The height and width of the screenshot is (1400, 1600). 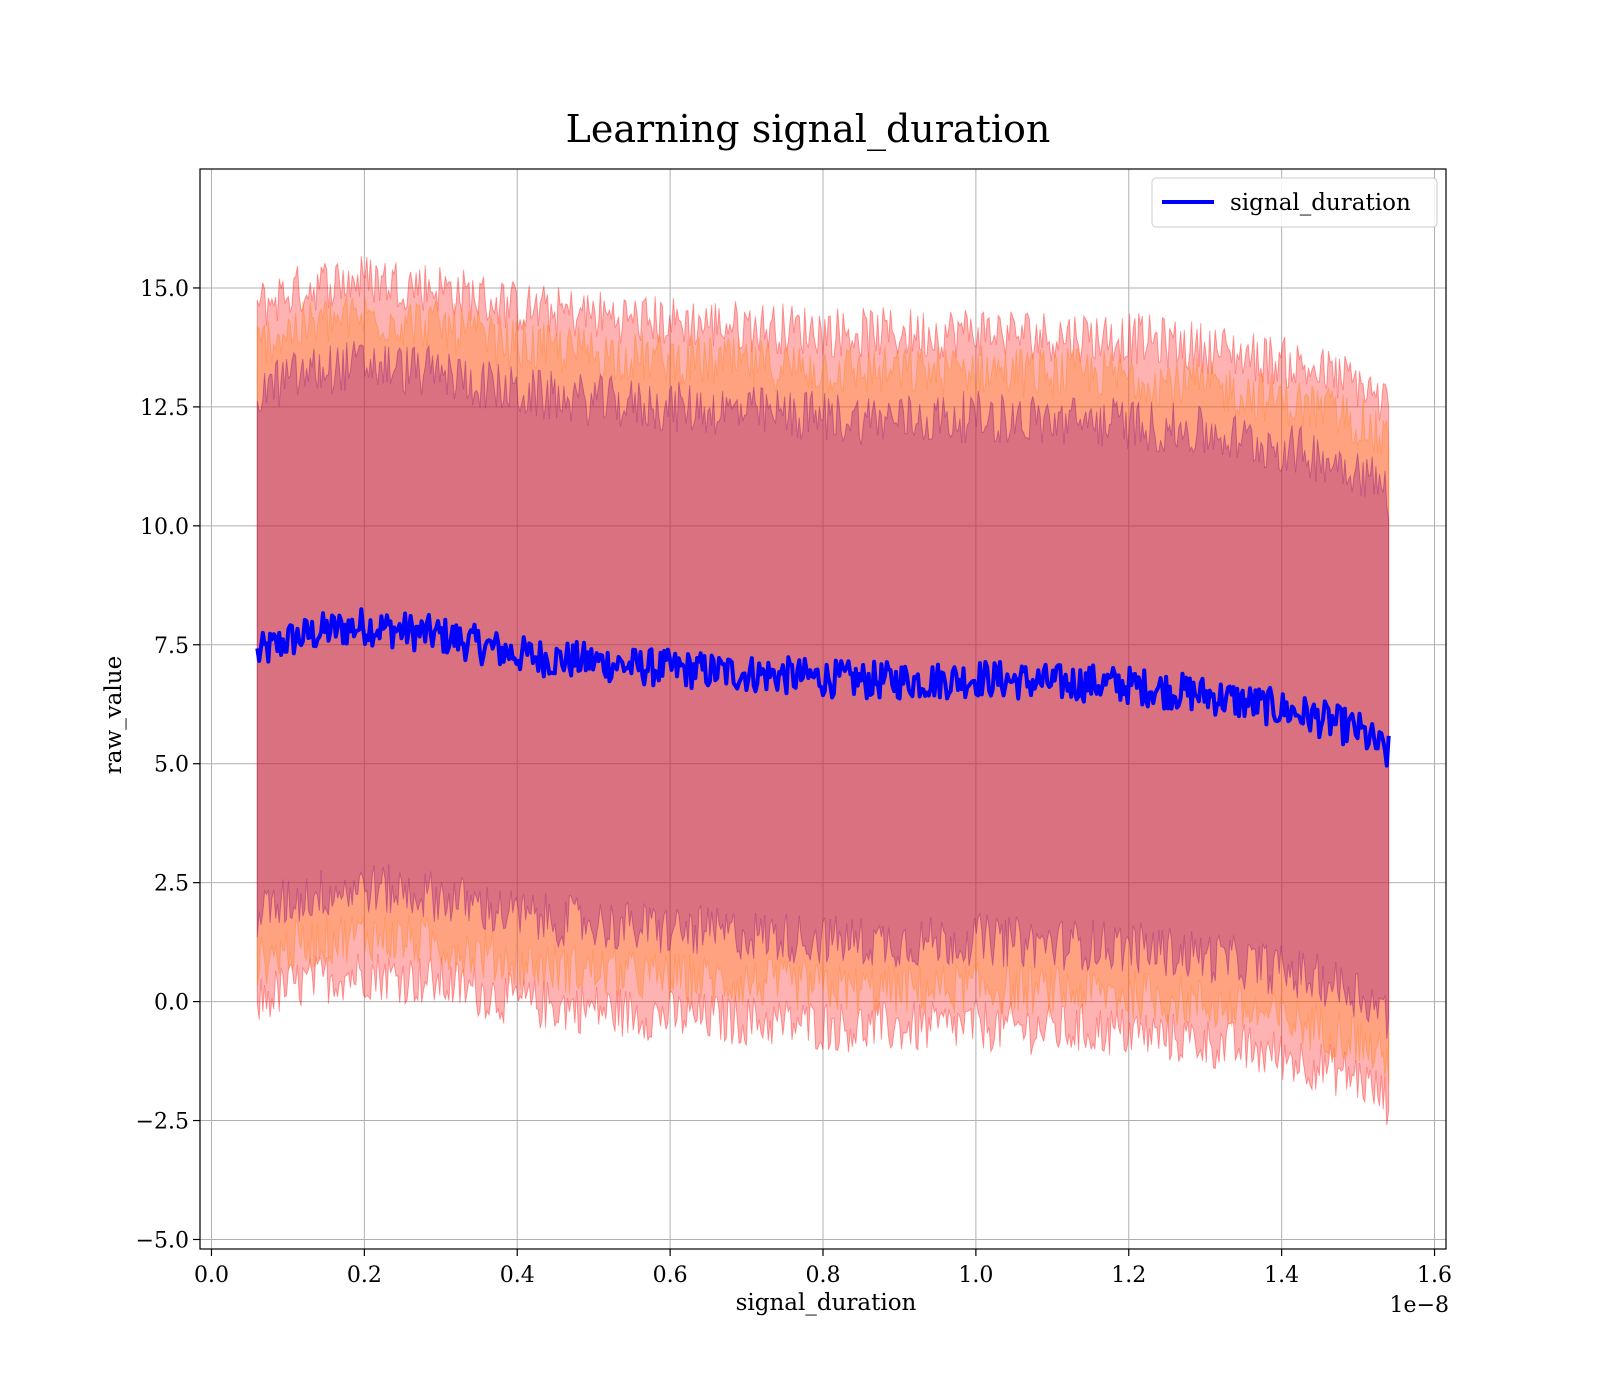 What do you see at coordinates (1419, 1305) in the screenshot?
I see `x-axis-offset-label: 1e−8` at bounding box center [1419, 1305].